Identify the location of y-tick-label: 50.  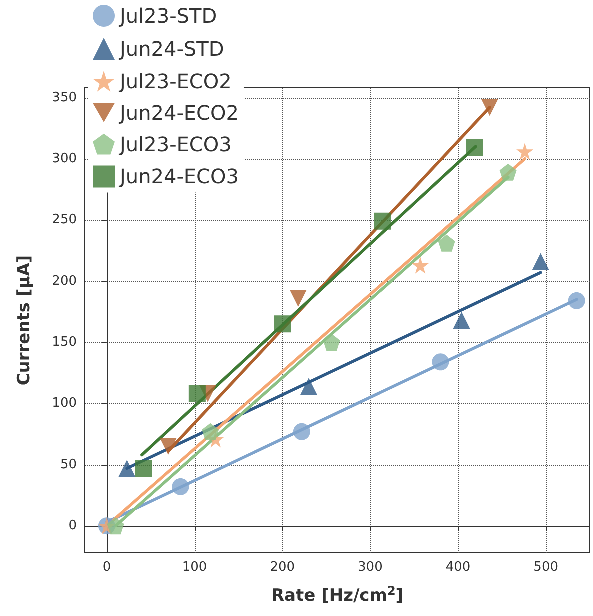
(68, 464).